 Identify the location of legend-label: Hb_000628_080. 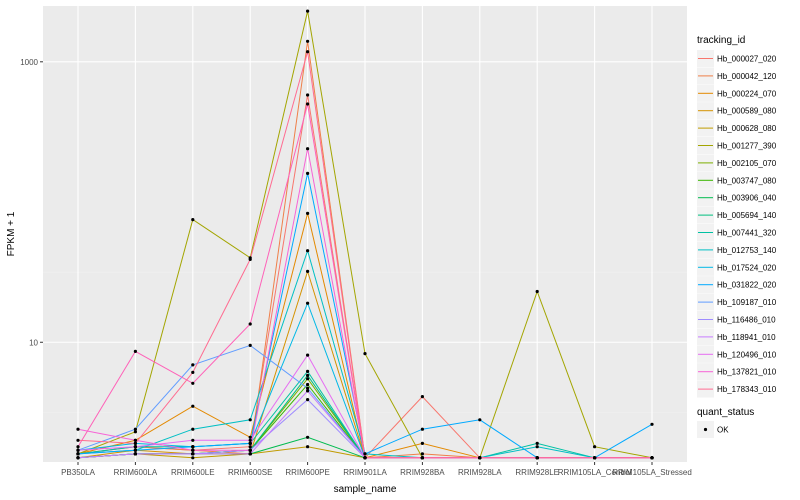
(747, 128).